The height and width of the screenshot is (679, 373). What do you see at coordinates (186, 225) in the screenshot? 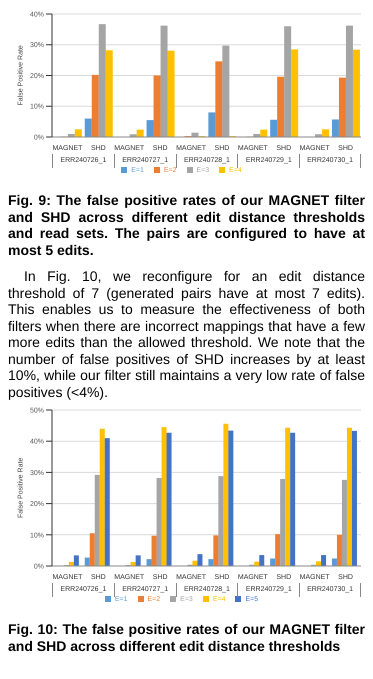
I see `caption: Fig. 9: The false positive rates of our MAGNET filter and SHD across different edit distance thresholds and read sets. The pairs are configured to have at most 5 edits.` at bounding box center [186, 225].